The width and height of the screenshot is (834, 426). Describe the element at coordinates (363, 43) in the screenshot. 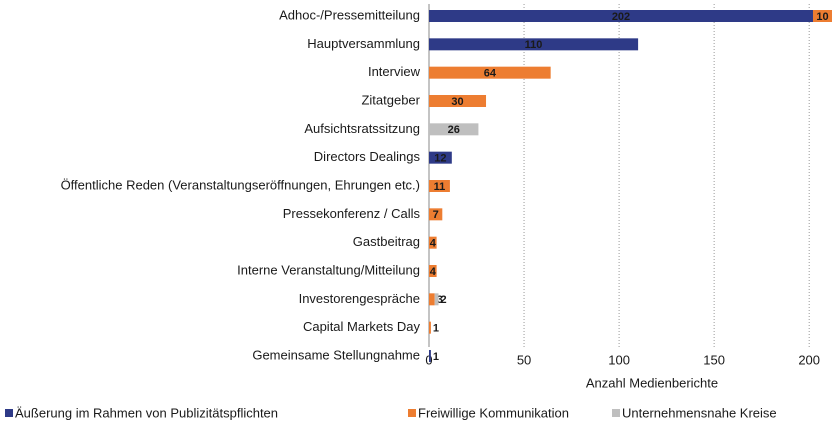

I see `y-tick-label: Hauptversammlung` at that location.